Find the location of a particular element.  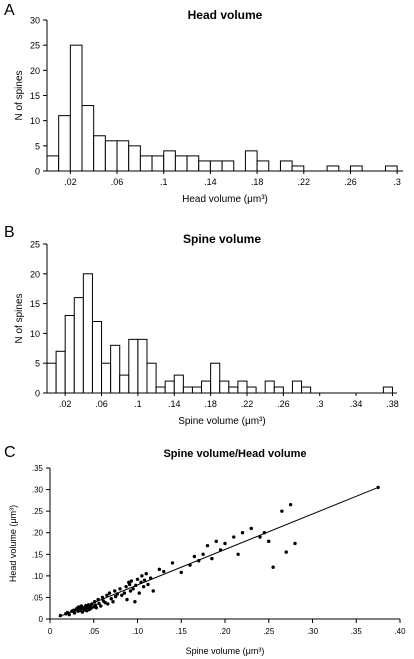

x-tick-label: .14 is located at coordinates (210, 182).